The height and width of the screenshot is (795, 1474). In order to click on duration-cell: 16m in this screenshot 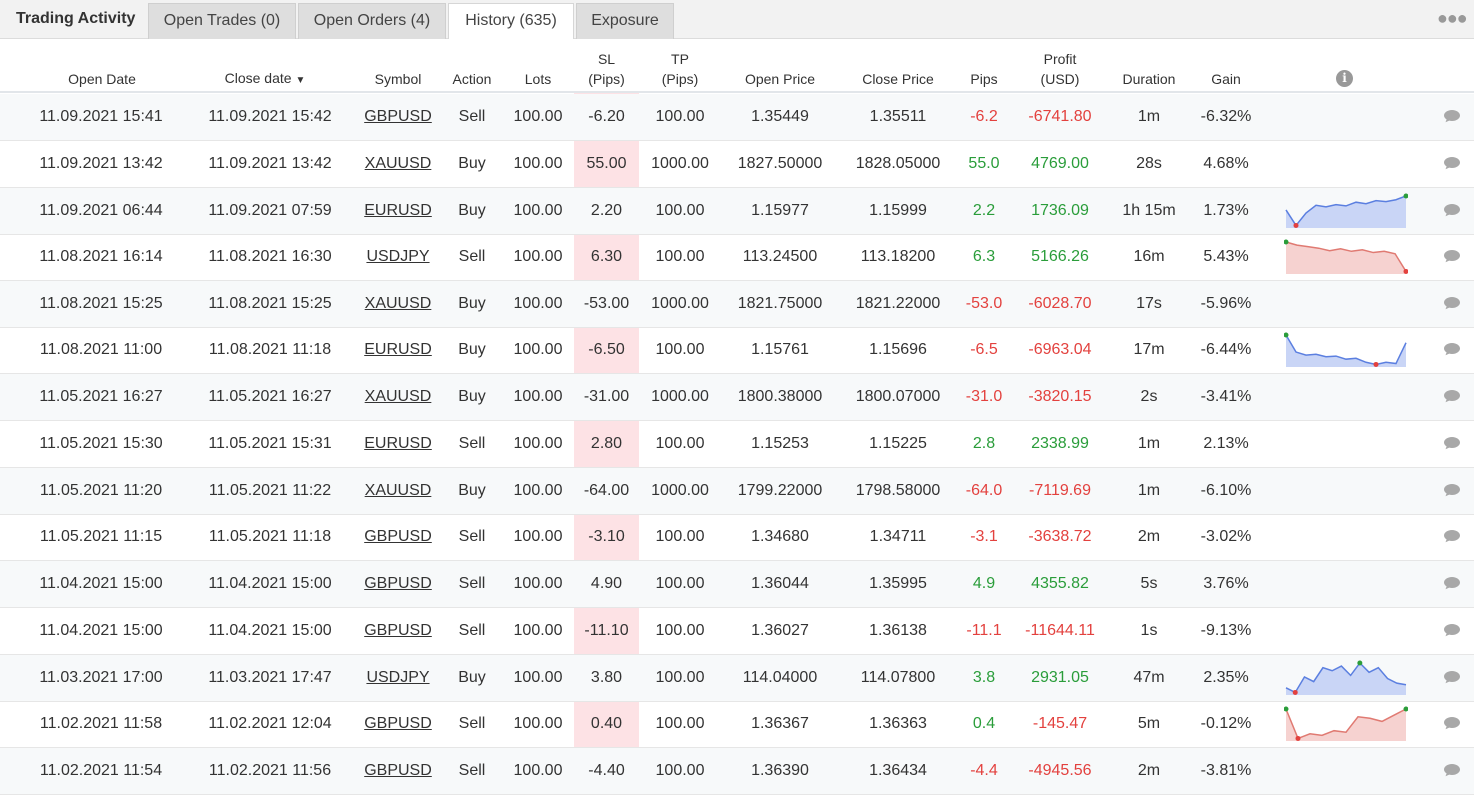, I will do `click(1149, 256)`.